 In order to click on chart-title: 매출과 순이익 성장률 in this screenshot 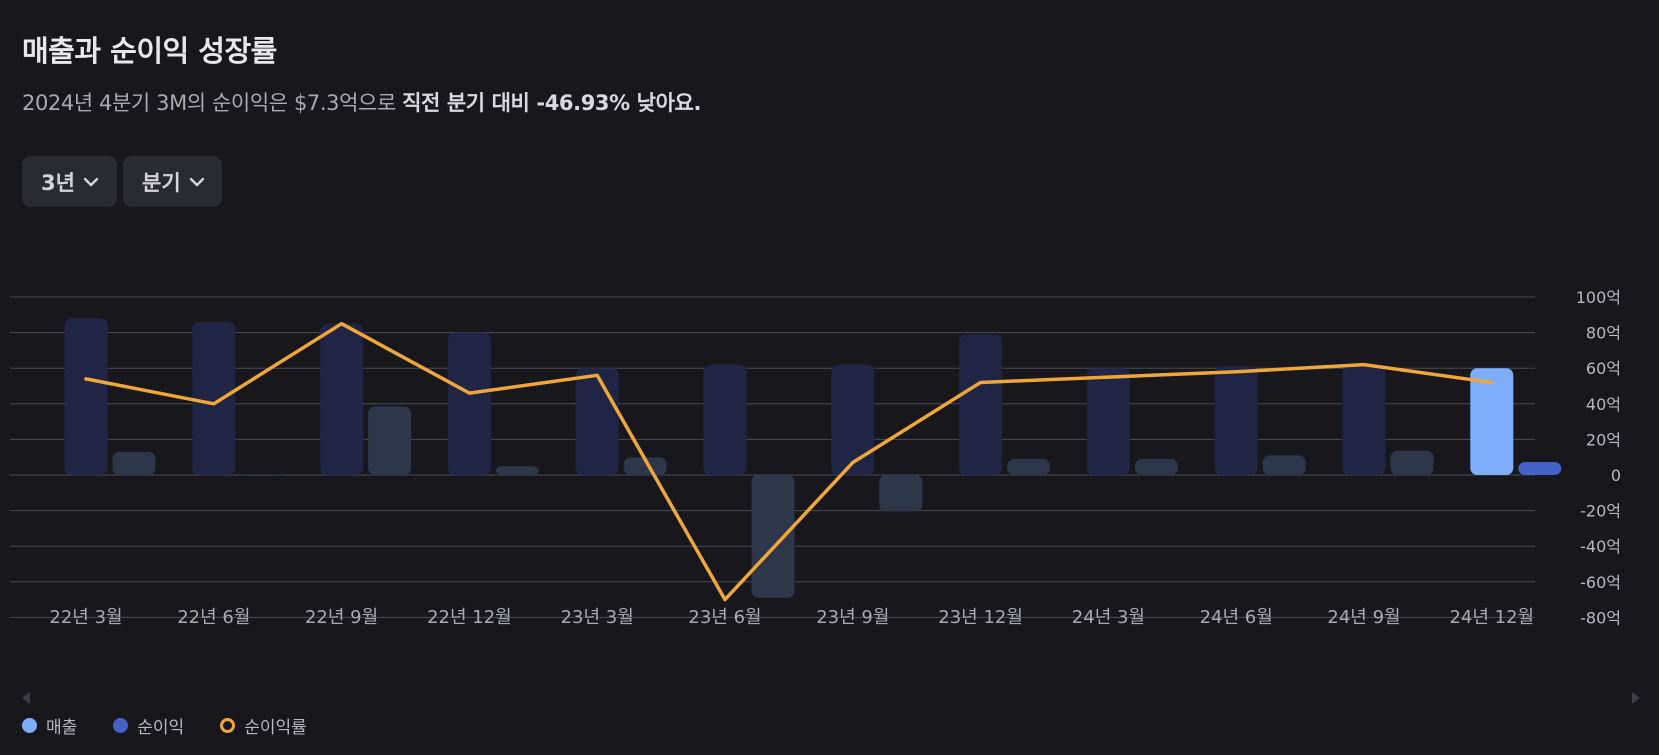, I will do `click(149, 51)`.